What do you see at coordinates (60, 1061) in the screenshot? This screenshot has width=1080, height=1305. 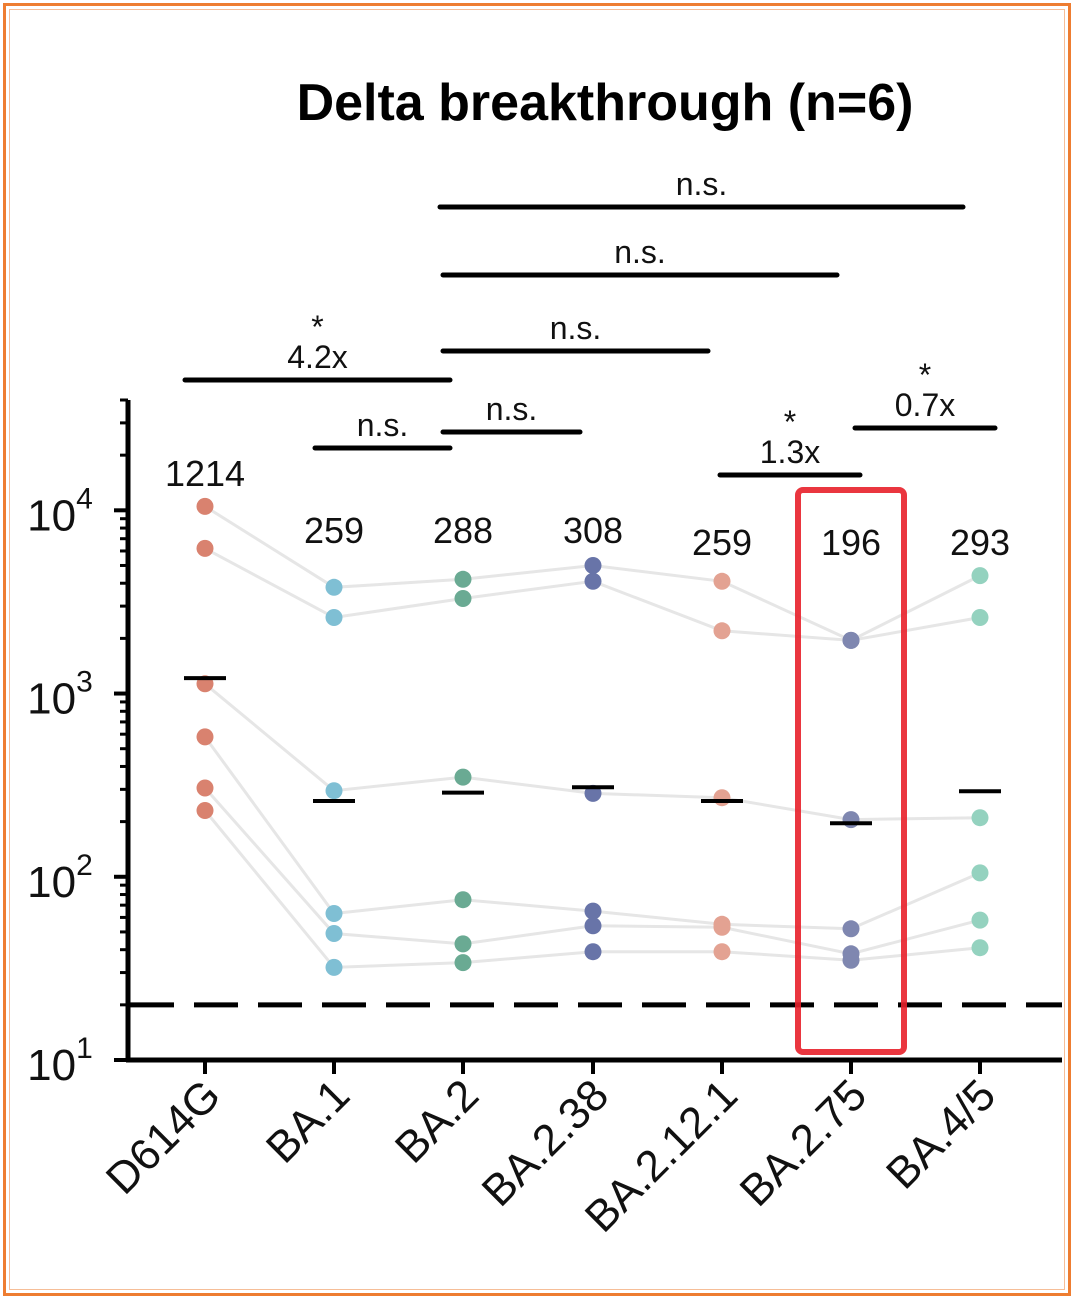 I see `y-tick-label: 10¹` at bounding box center [60, 1061].